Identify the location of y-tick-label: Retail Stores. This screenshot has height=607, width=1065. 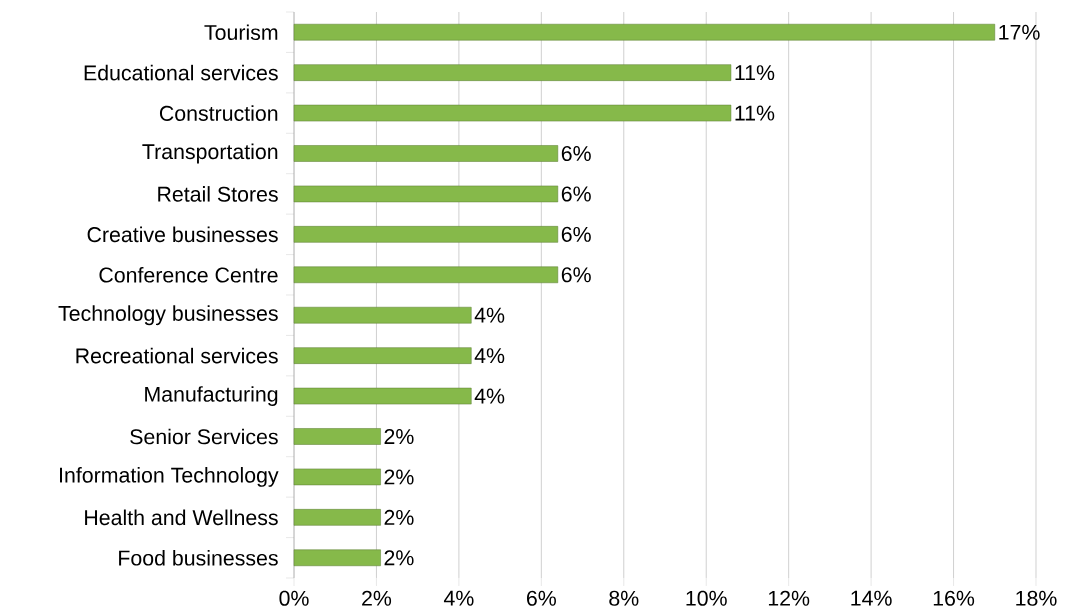
(218, 194).